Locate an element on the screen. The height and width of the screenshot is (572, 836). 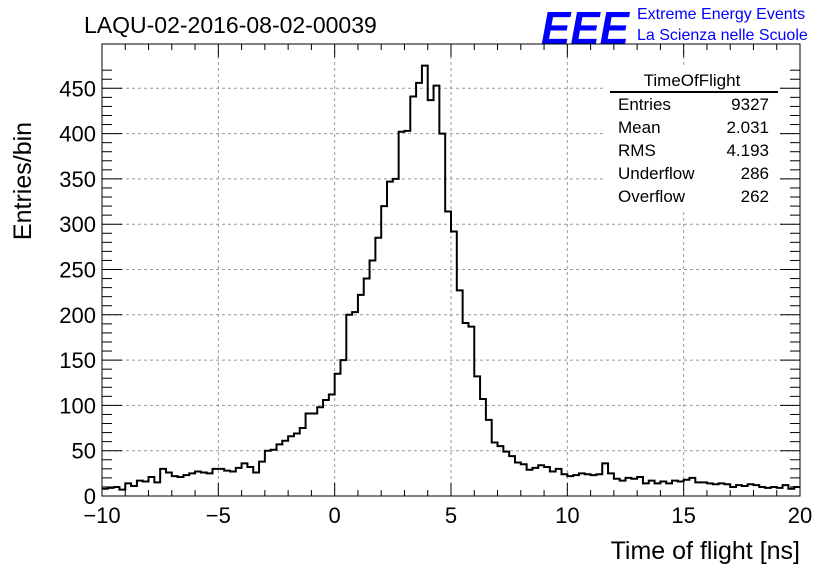
y-tick-label: 300 is located at coordinates (77, 224).